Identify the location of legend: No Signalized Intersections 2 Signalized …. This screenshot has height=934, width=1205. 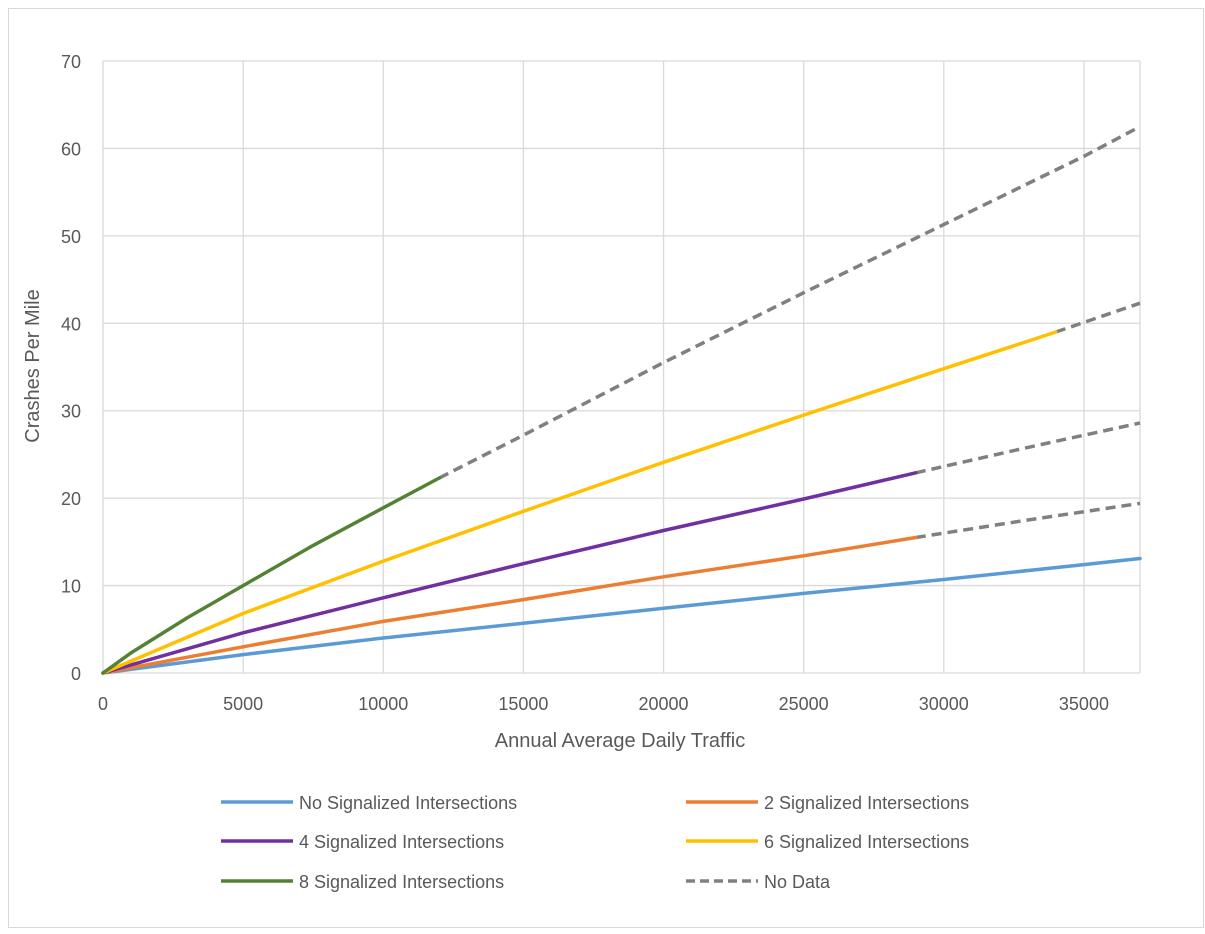
(595, 842).